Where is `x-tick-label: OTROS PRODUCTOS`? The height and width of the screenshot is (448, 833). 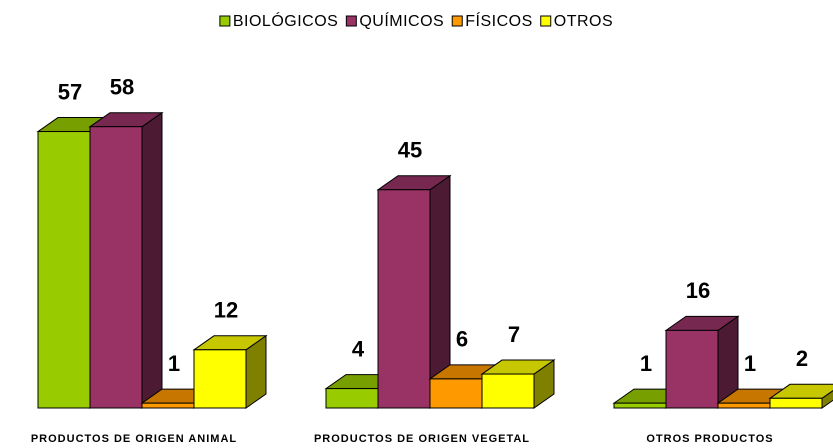
x-tick-label: OTROS PRODUCTOS is located at coordinates (709, 439).